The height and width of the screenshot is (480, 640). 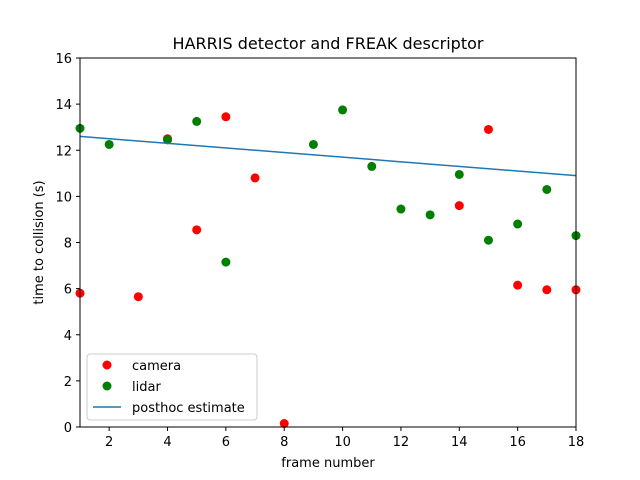 I want to click on x-axis-label: frame number, so click(x=328, y=463).